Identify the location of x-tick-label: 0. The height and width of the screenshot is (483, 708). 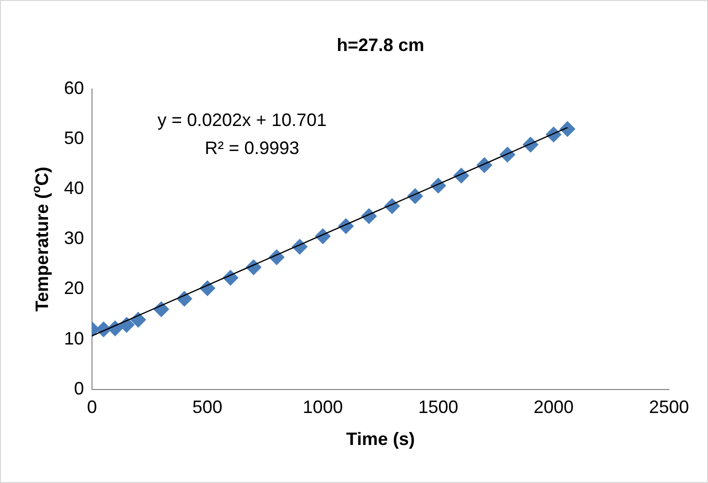
(92, 407).